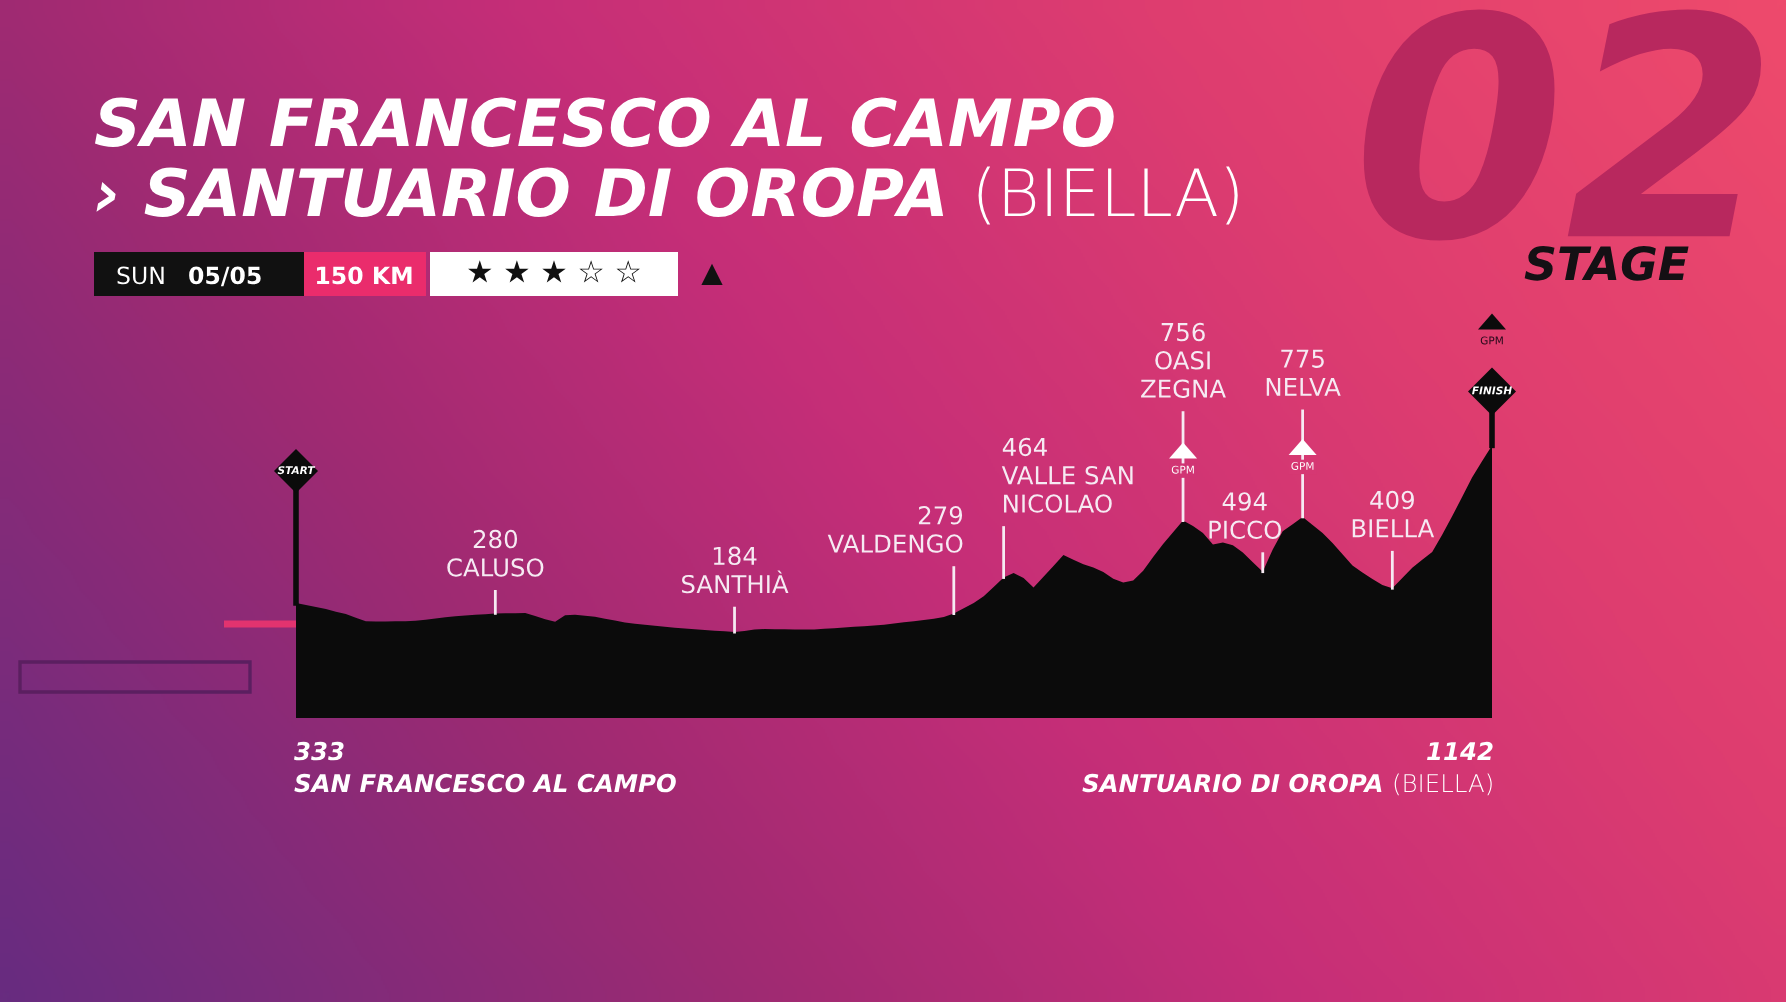 The width and height of the screenshot is (1786, 1002). Describe the element at coordinates (1287, 768) in the screenshot. I see `text: 1142 SANTUARIO DI OROPA (BIELLA)` at that location.